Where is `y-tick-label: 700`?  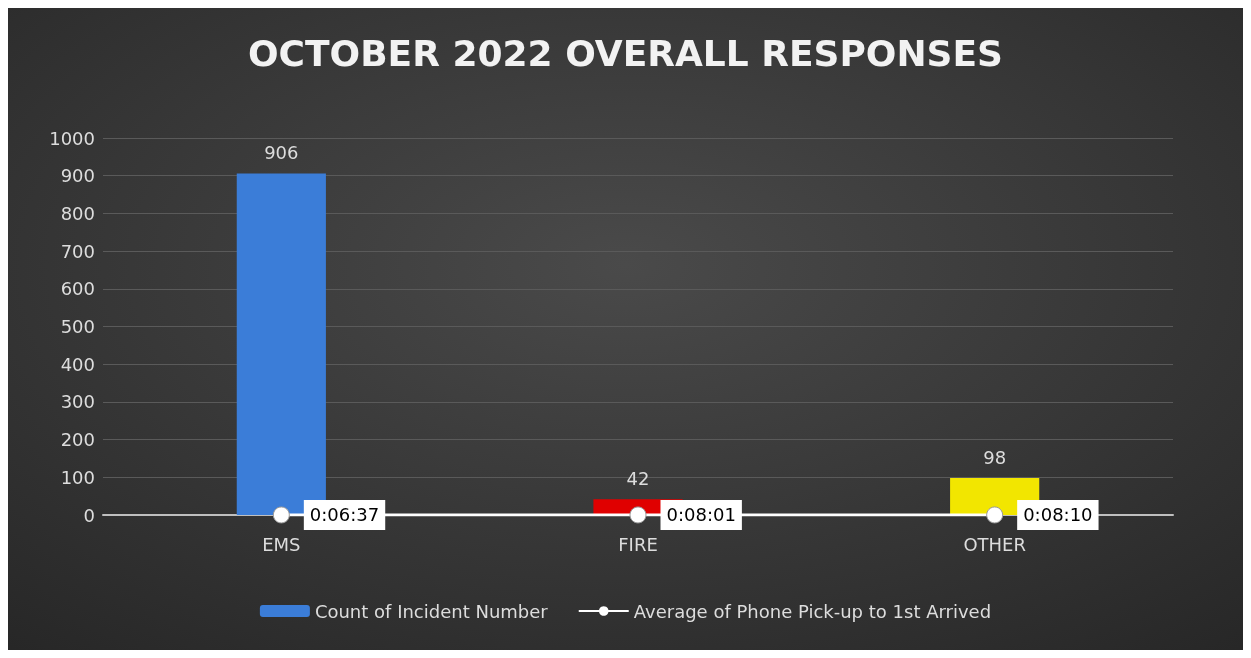
y-tick-label: 700 is located at coordinates (77, 251).